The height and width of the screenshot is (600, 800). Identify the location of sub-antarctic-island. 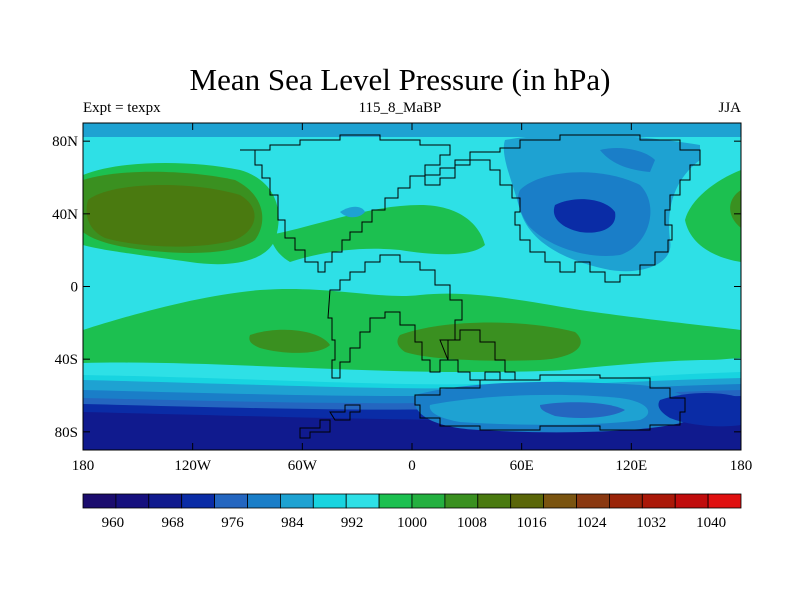
(345, 412).